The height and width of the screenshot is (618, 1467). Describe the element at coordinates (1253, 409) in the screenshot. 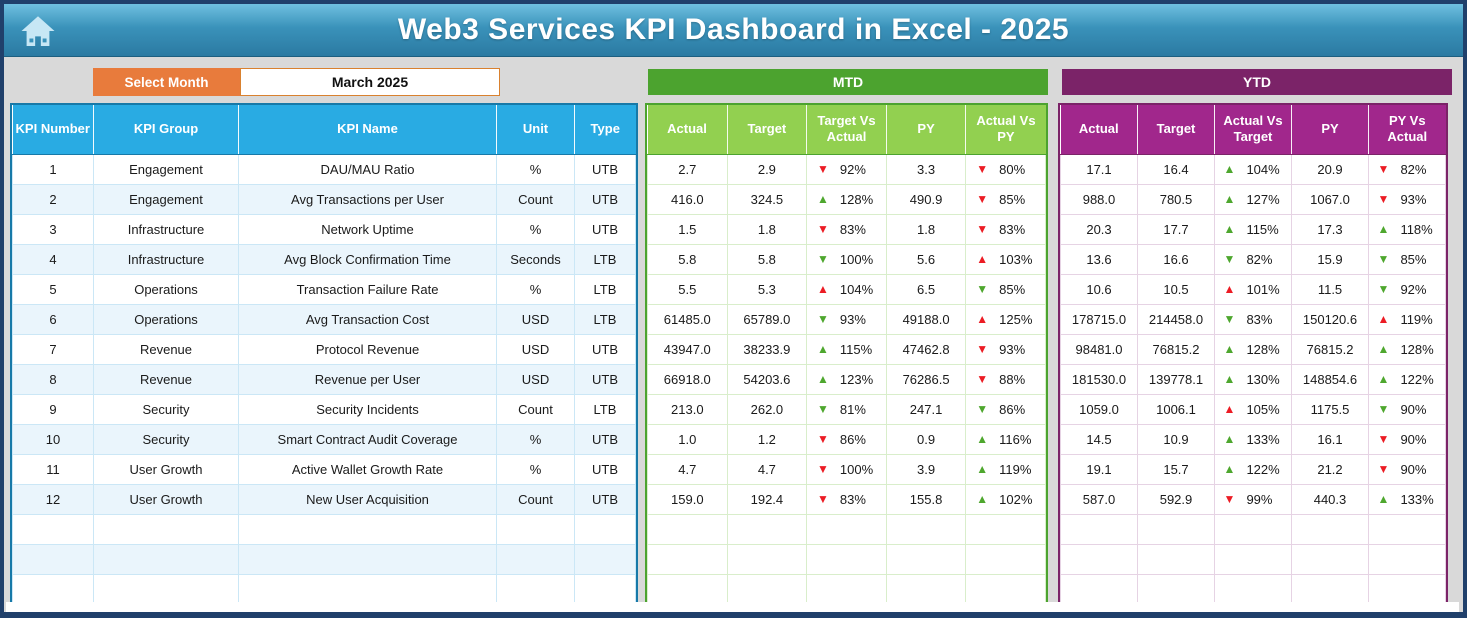

I see `ytd-actual-vs-target-cell: ▲ 105%` at that location.